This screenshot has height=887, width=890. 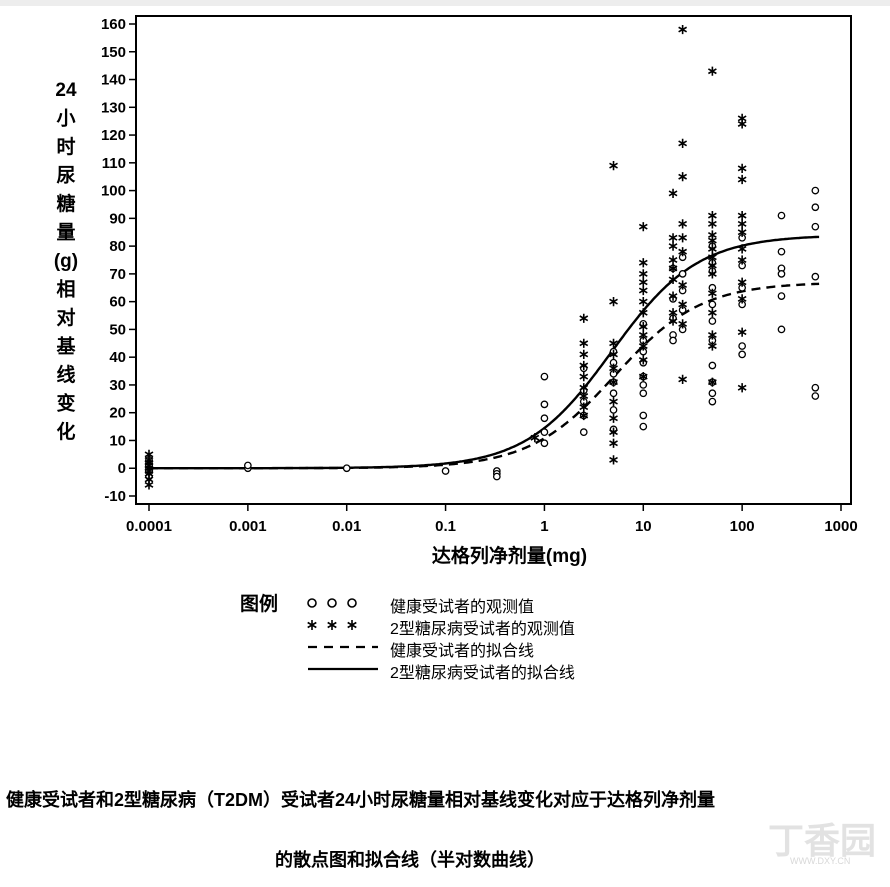 I want to click on x-tick-label: 0.001, so click(x=248, y=526).